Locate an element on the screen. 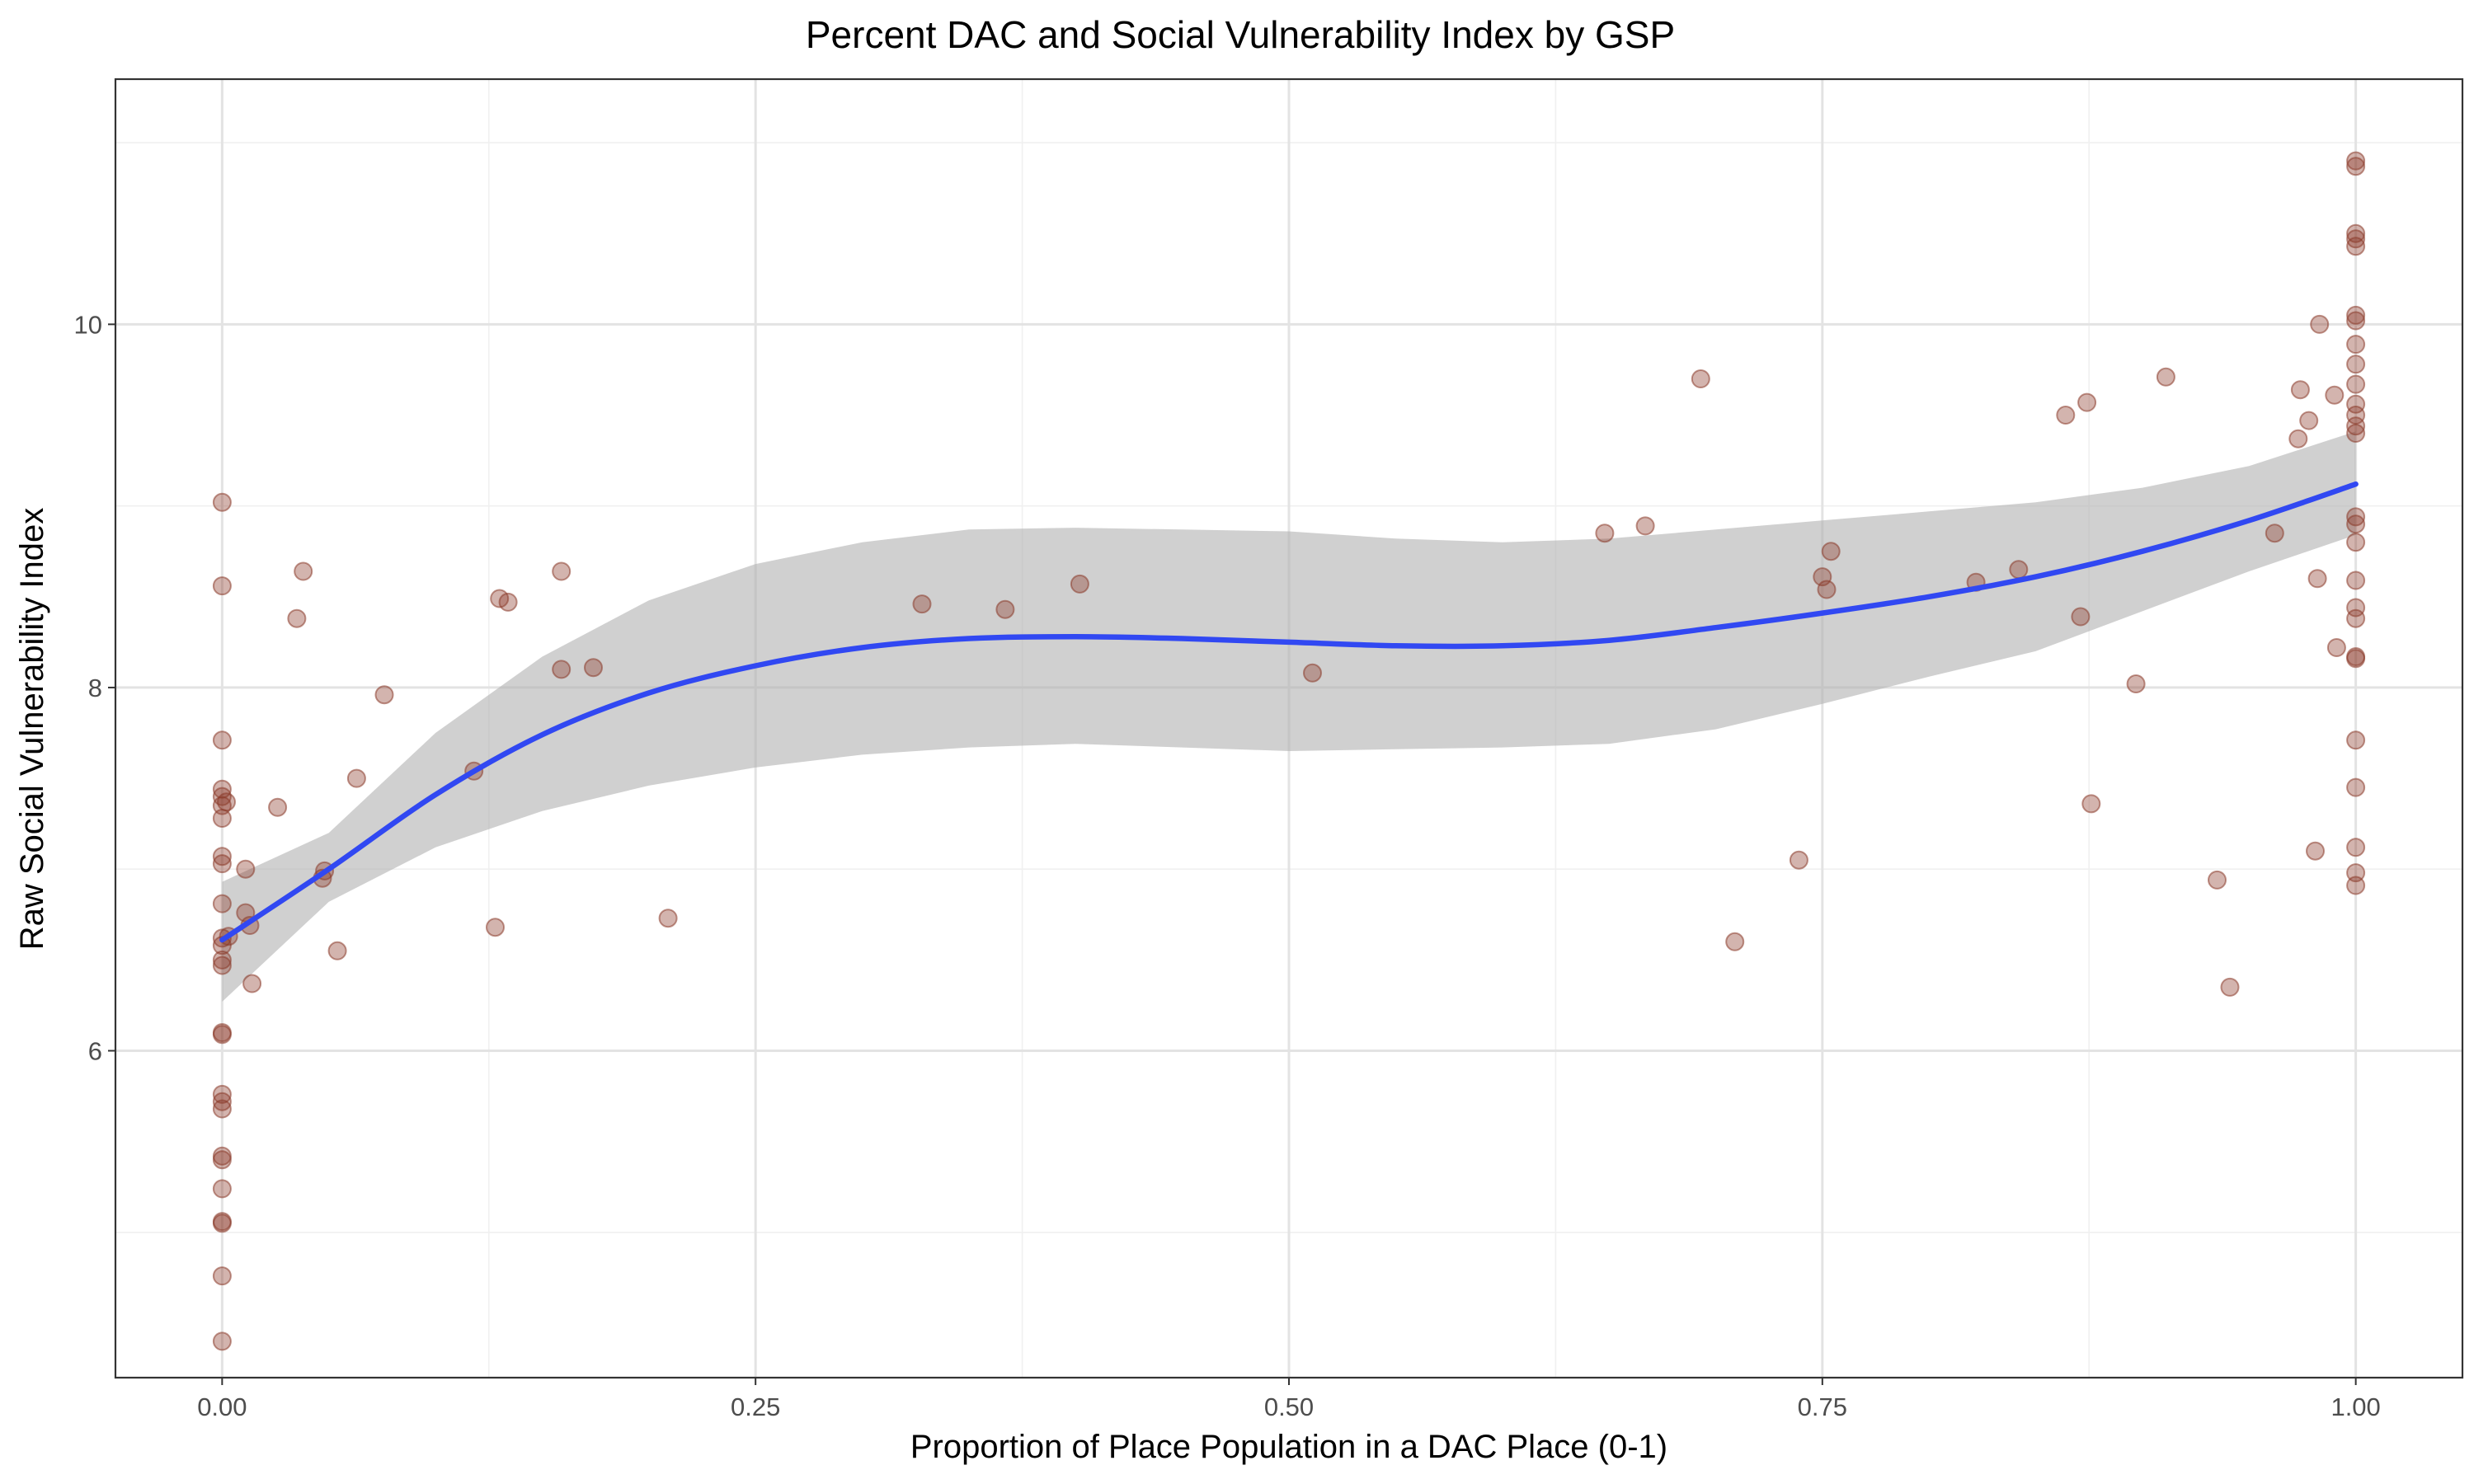  y-tick-label: 6 is located at coordinates (95, 1050).